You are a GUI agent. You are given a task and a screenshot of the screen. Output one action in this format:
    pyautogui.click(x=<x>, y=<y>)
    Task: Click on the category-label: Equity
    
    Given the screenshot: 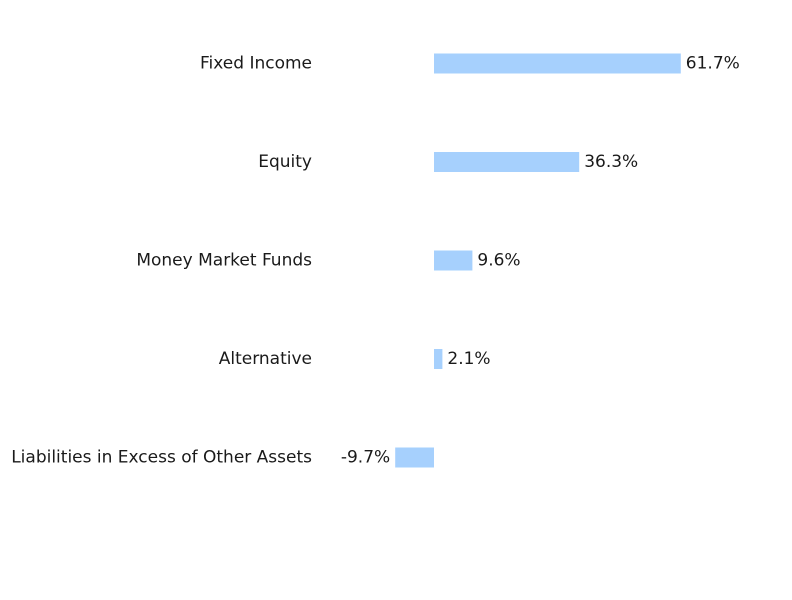 What is the action you would take?
    pyautogui.click(x=285, y=162)
    